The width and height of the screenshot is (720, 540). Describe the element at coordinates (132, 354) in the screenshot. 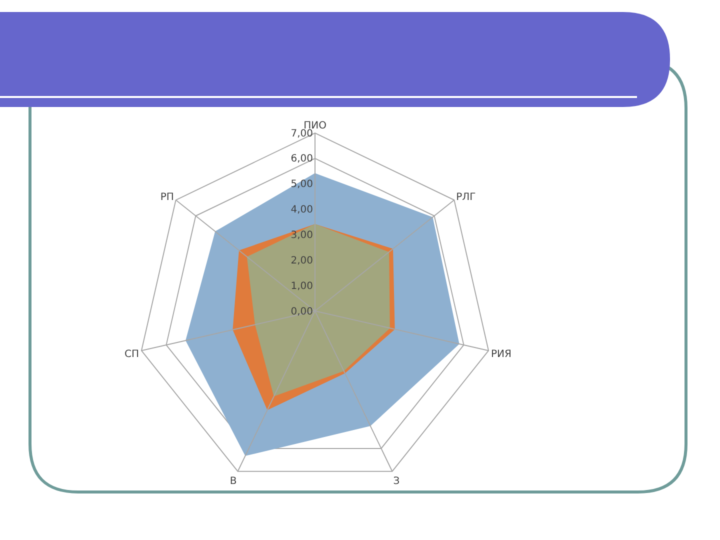

I see `spoke-label: СП` at that location.